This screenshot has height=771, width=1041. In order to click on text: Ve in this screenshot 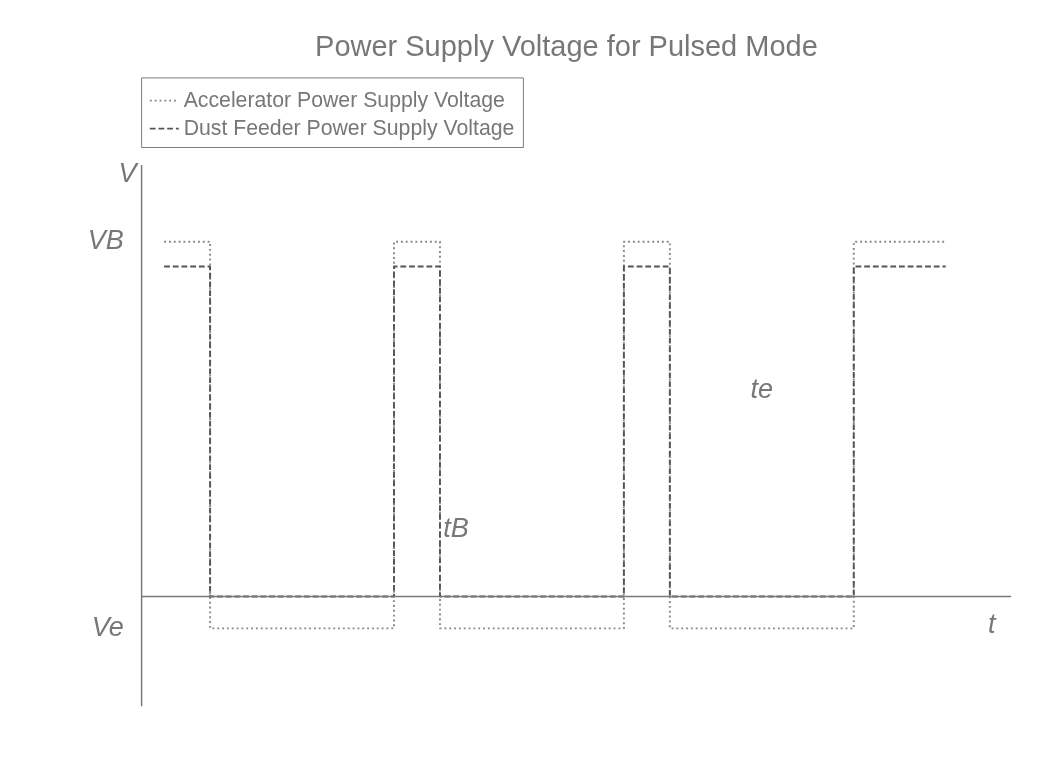, I will do `click(107, 627)`.